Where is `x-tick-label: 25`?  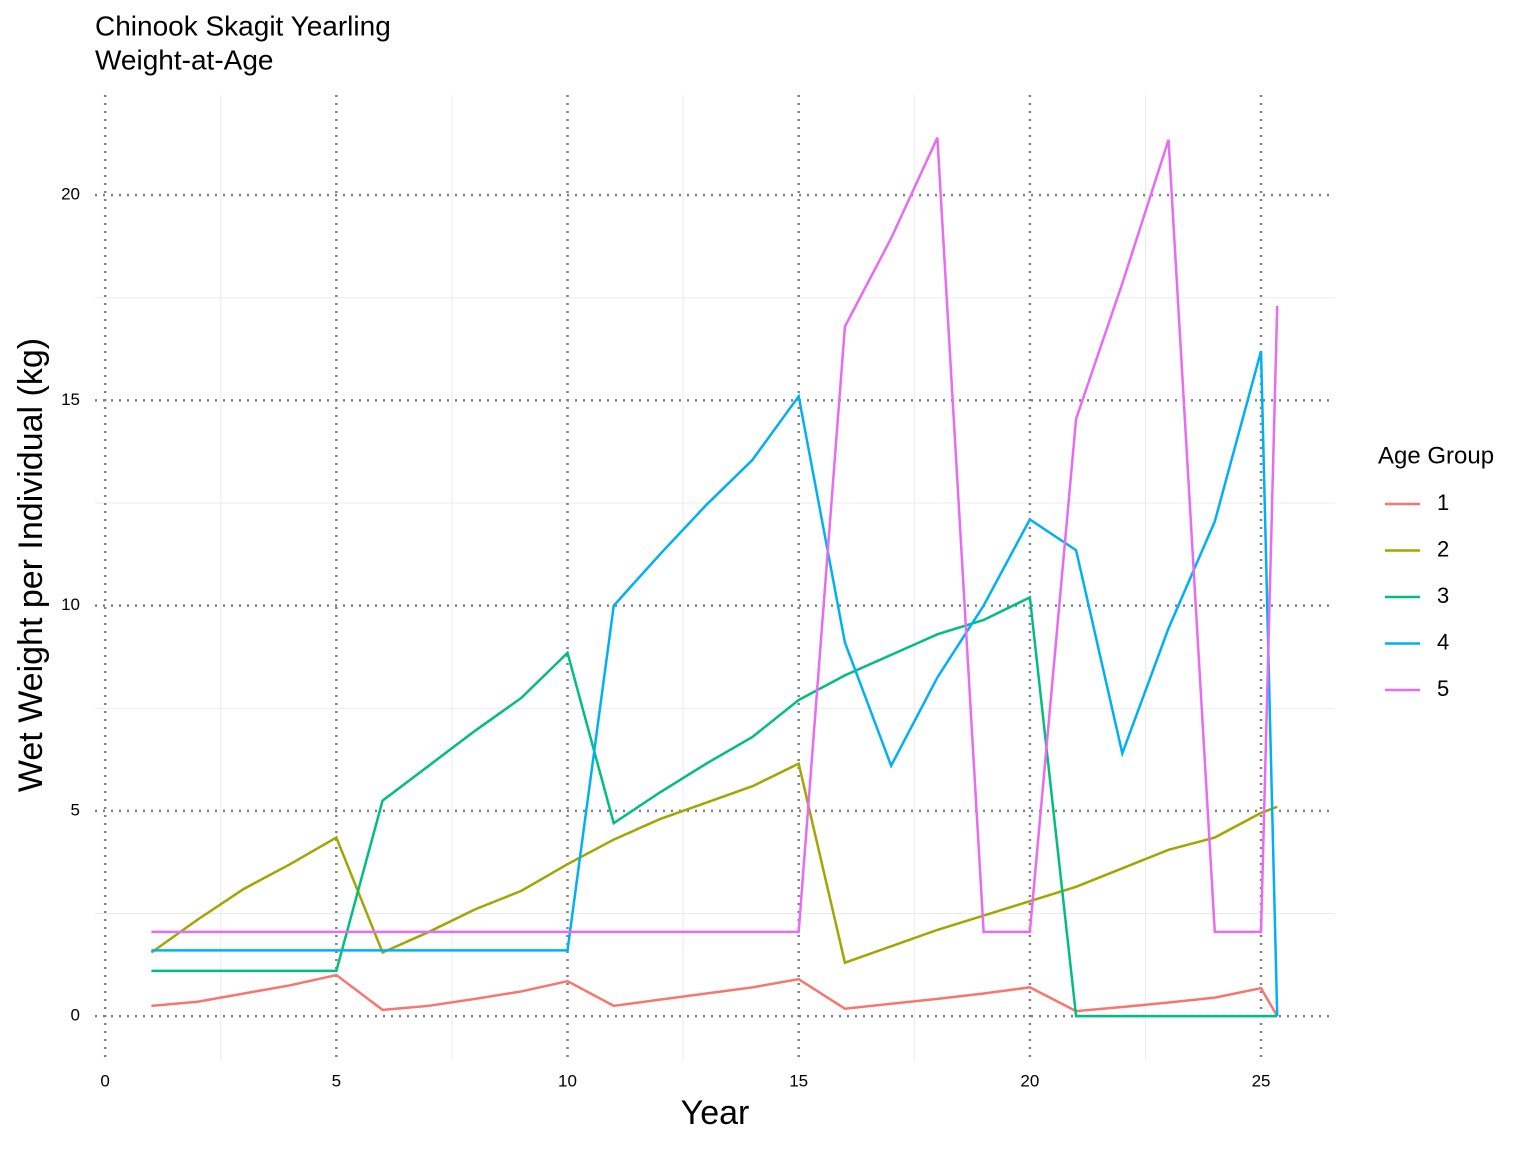 x-tick-label: 25 is located at coordinates (1261, 1080).